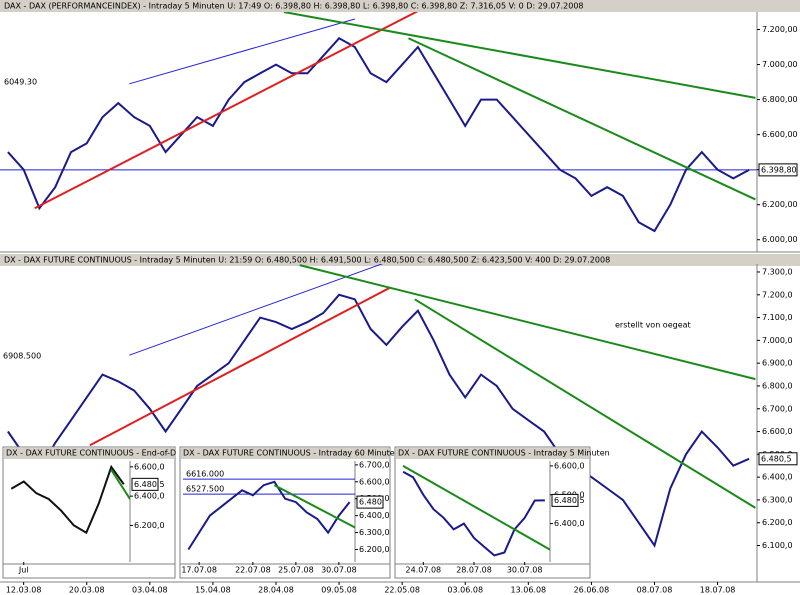  Describe the element at coordinates (23, 570) in the screenshot. I see `x-tick-label: Jul` at that location.